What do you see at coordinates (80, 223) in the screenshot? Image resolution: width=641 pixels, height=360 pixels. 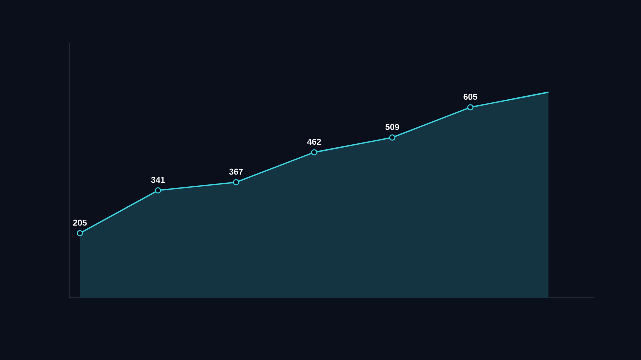 I see `data-label: 205` at bounding box center [80, 223].